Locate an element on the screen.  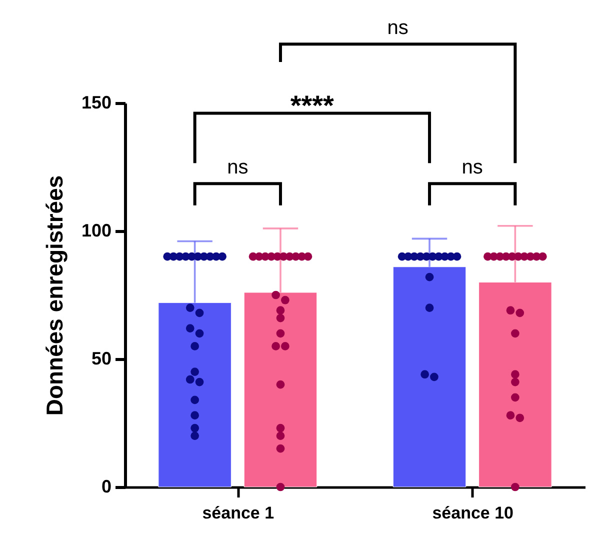
text: ns is located at coordinates (397, 28).